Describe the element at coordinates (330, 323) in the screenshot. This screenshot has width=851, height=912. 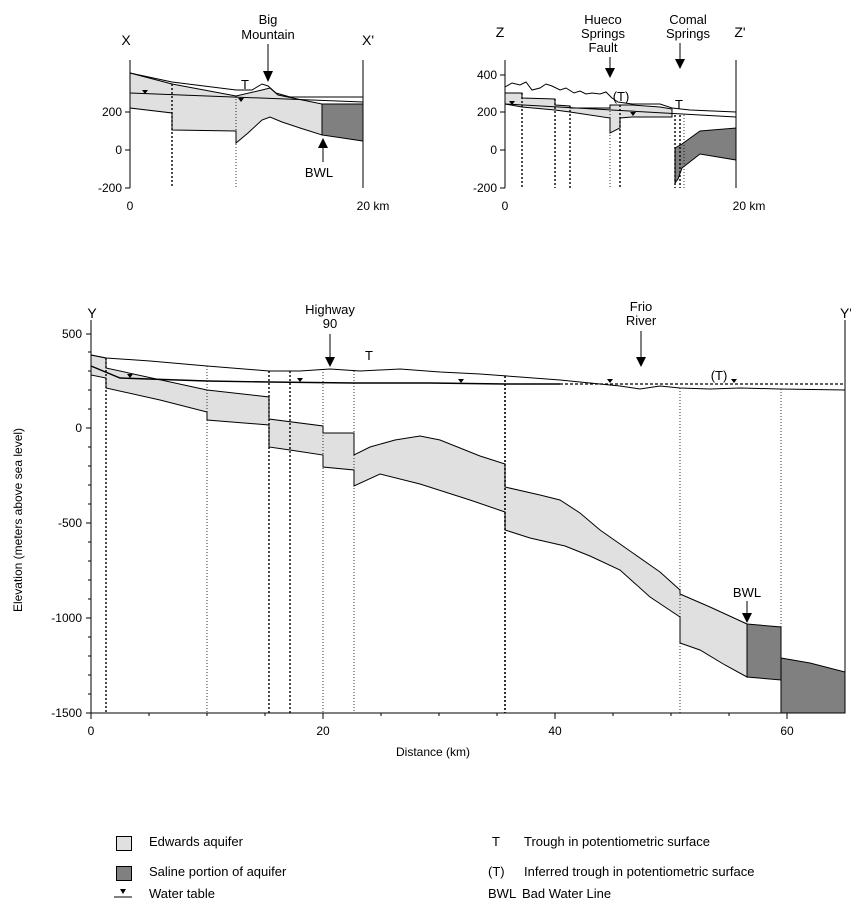
I see `highway-90-label: 90` at that location.